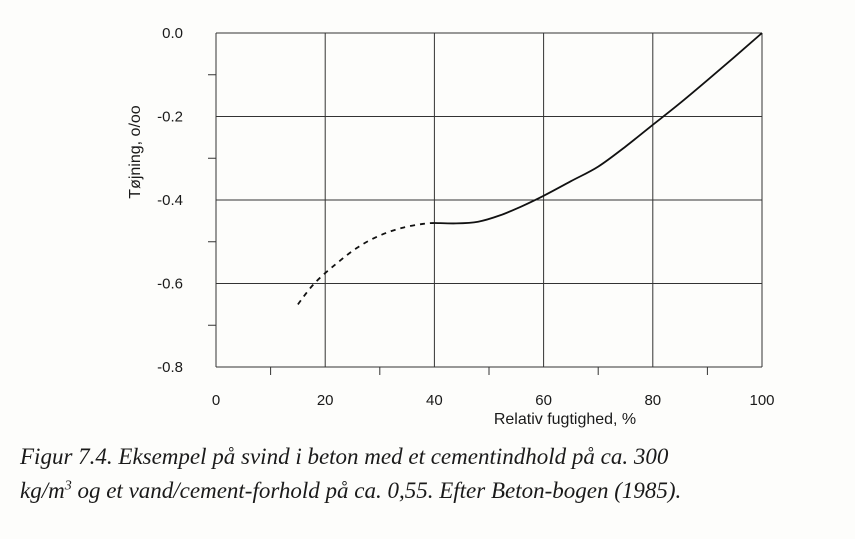 Image resolution: width=855 pixels, height=539 pixels. I want to click on y-tick-label: 0.0, so click(172, 33).